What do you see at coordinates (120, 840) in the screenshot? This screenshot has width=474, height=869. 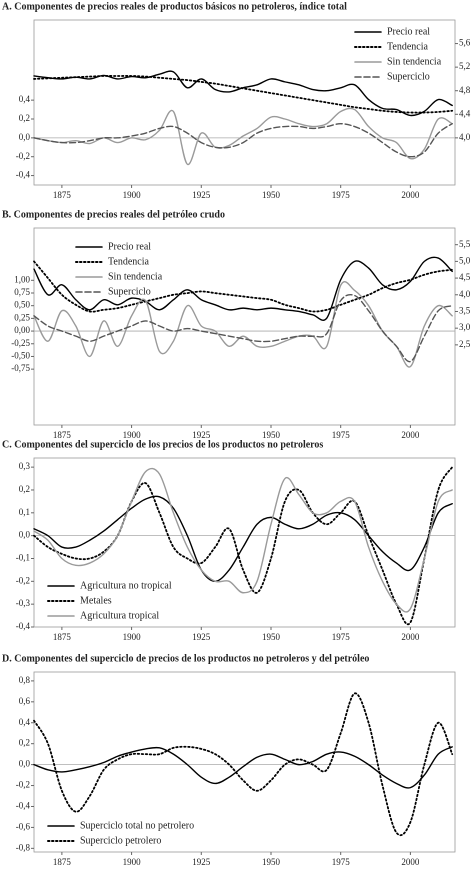 I see `legend-label: Superciclo petrolero` at bounding box center [120, 840].